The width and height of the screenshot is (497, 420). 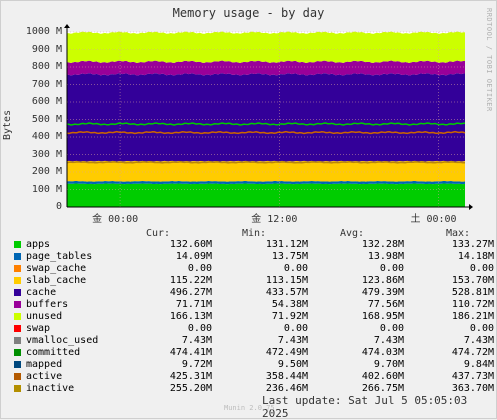 What do you see at coordinates (254, 257) in the screenshot?
I see `legend-row: page_tables 14.09M 13.75M 13.98M 14.18M` at bounding box center [254, 257].